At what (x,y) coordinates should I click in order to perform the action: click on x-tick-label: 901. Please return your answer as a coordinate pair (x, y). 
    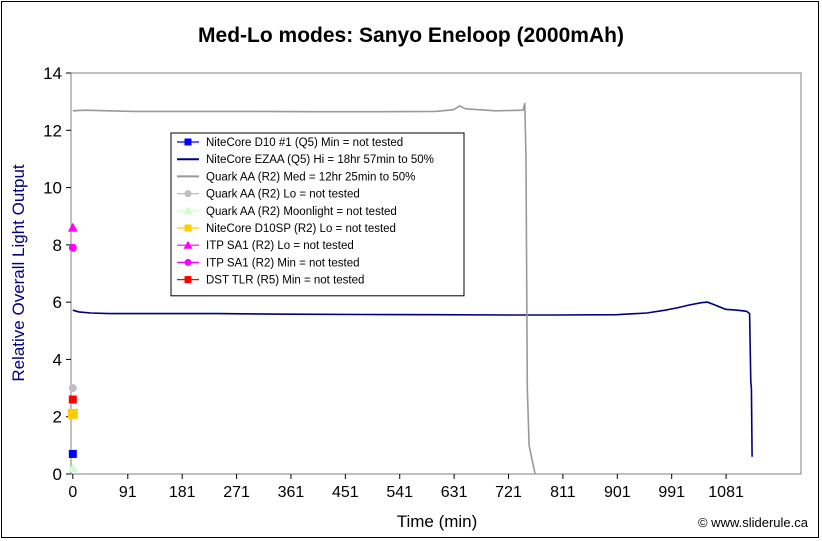
    Looking at the image, I should click on (617, 492).